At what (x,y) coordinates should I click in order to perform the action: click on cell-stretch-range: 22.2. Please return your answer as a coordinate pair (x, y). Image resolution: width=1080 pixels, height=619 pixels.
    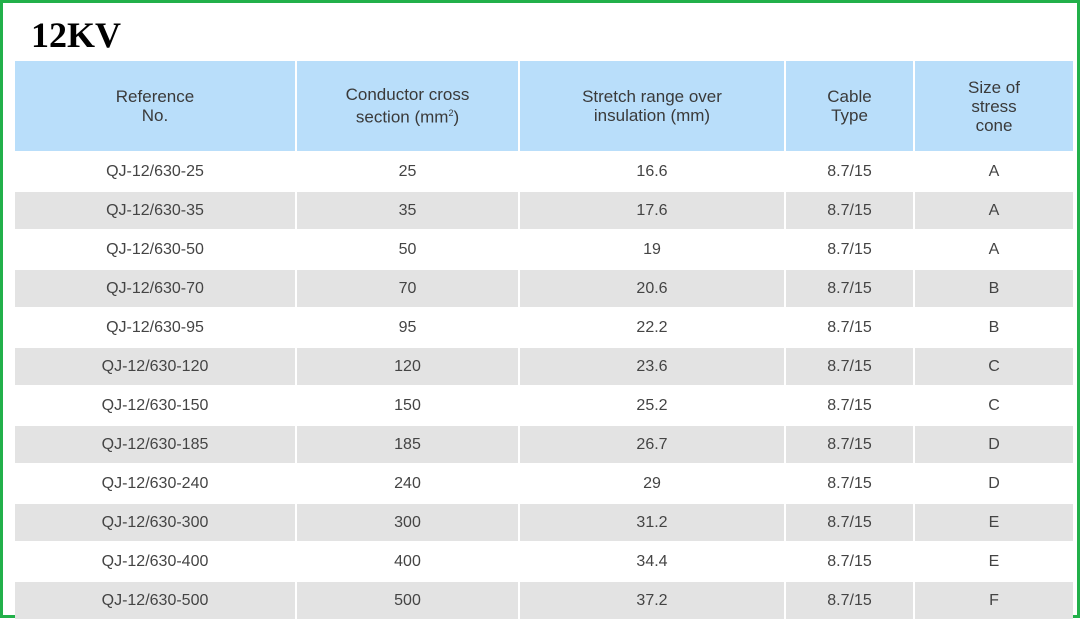
    Looking at the image, I should click on (653, 326).